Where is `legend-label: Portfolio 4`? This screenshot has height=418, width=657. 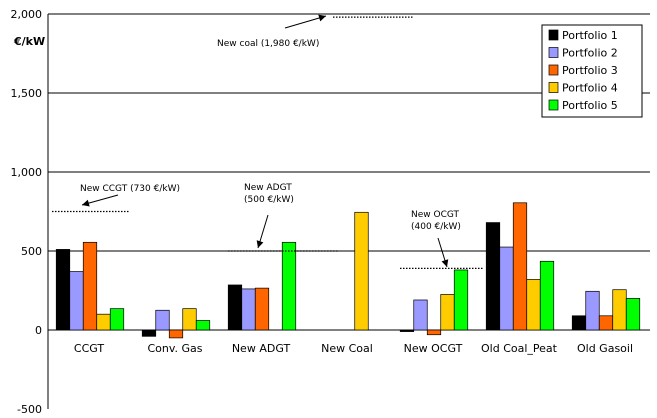
legend-label: Portfolio 4 is located at coordinates (590, 88).